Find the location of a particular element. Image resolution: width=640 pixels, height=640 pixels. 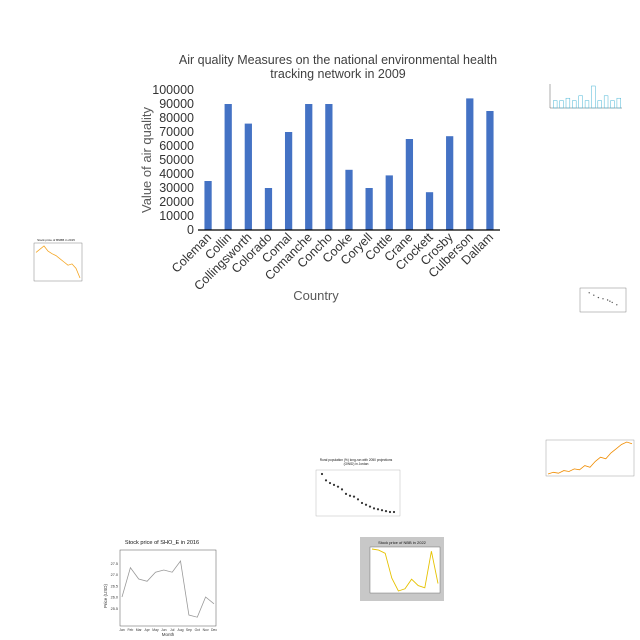

thumbnail-stock-2022: Stock price of NBB in 2022 is located at coordinates (402, 569).